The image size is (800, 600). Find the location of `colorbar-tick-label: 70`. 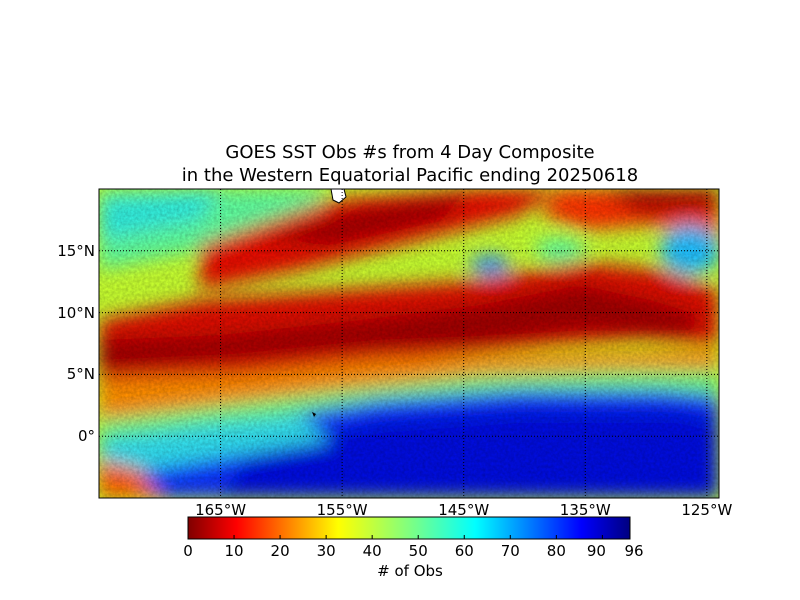

colorbar-tick-label: 70 is located at coordinates (510, 551).